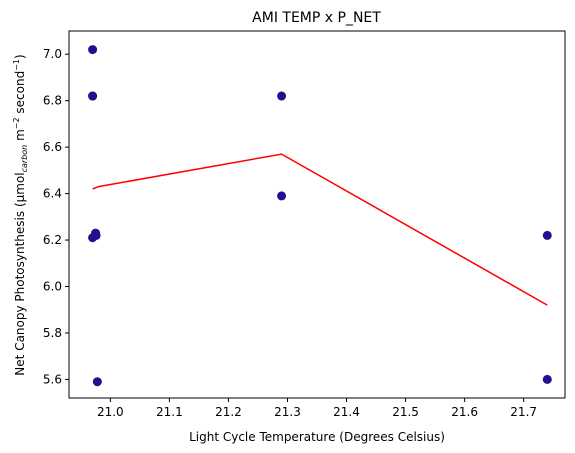 This screenshot has width=575, height=453. Describe the element at coordinates (52, 287) in the screenshot. I see `y-tick-label: 6.0` at that location.